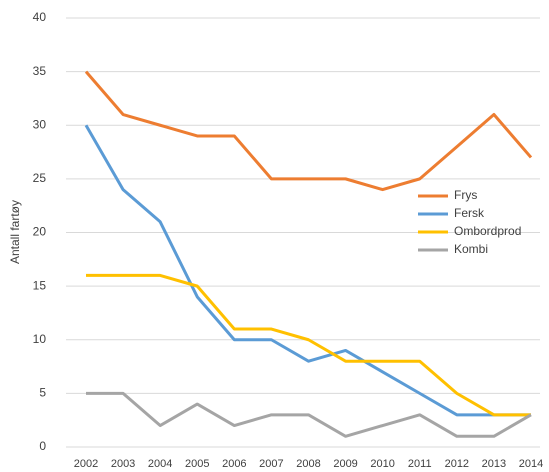  What do you see at coordinates (271, 464) in the screenshot?
I see `x-tick-label: 2007` at bounding box center [271, 464].